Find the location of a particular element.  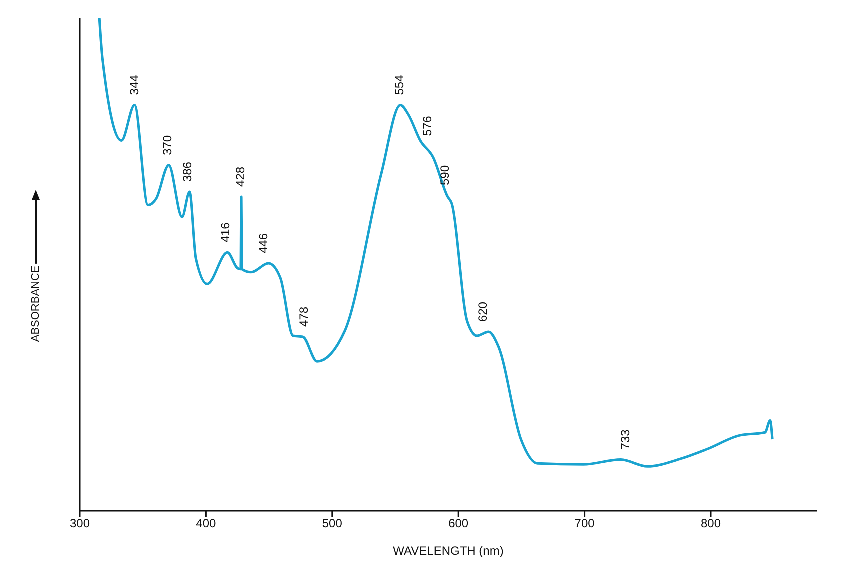

annotation: 590 is located at coordinates (445, 175).